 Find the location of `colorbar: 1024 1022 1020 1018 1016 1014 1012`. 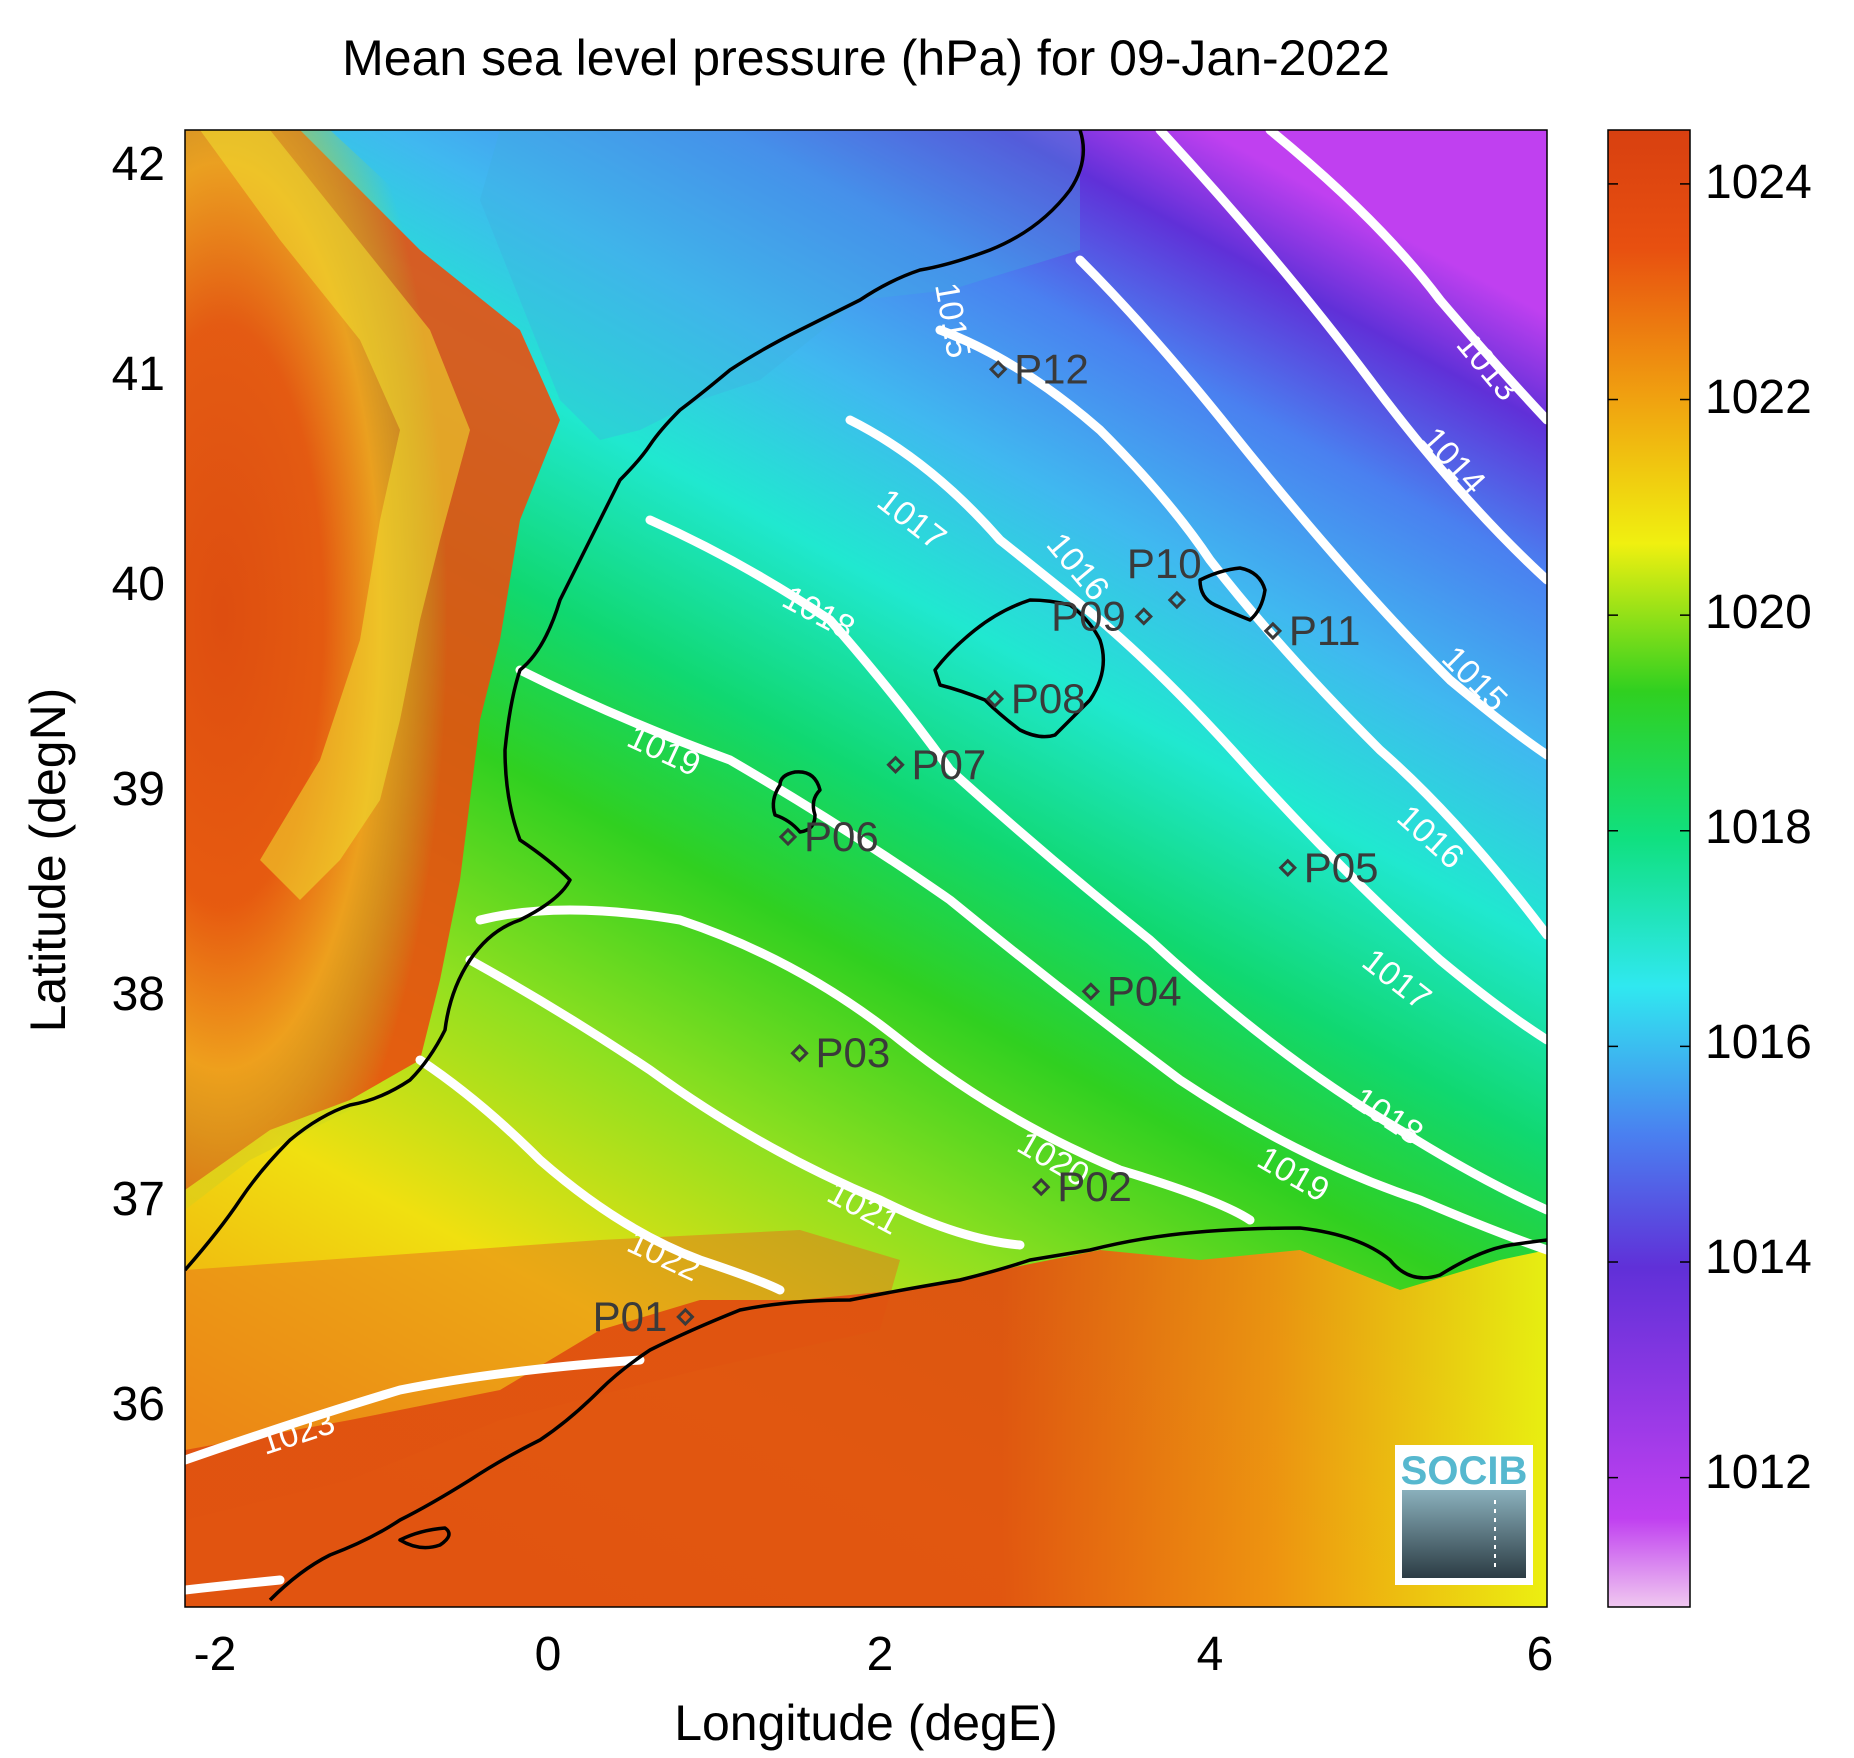

colorbar: 1024 1022 1020 1018 1016 1014 1012 is located at coordinates (1709, 868).